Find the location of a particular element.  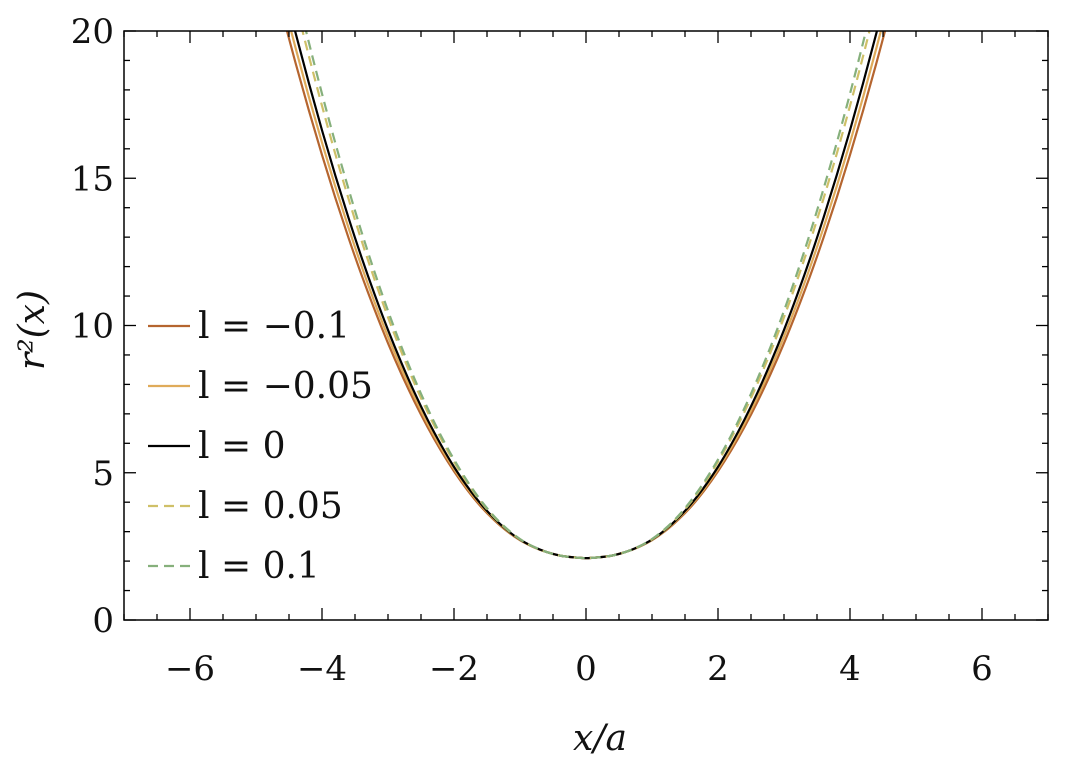

x-tick-label: 4 is located at coordinates (850, 669).